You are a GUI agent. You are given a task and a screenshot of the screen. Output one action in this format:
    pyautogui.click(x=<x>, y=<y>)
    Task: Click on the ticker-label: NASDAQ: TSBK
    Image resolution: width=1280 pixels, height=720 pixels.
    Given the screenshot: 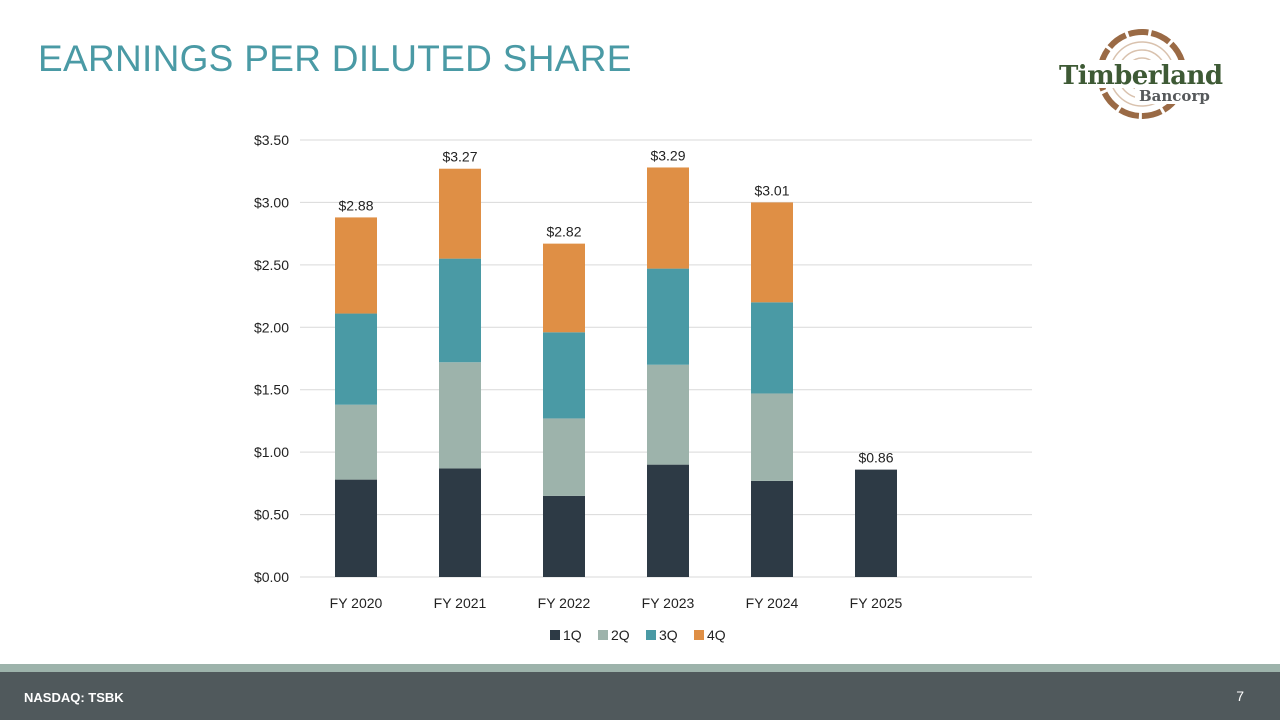 What is the action you would take?
    pyautogui.click(x=74, y=697)
    